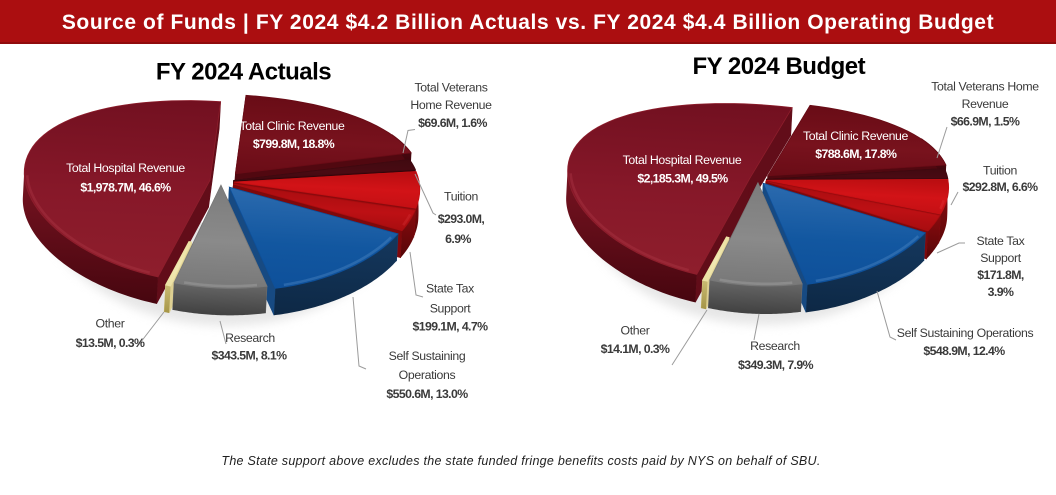 The image size is (1056, 495). What do you see at coordinates (110, 343) in the screenshot?
I see `svg-text: $13.5M, 0.3%` at bounding box center [110, 343].